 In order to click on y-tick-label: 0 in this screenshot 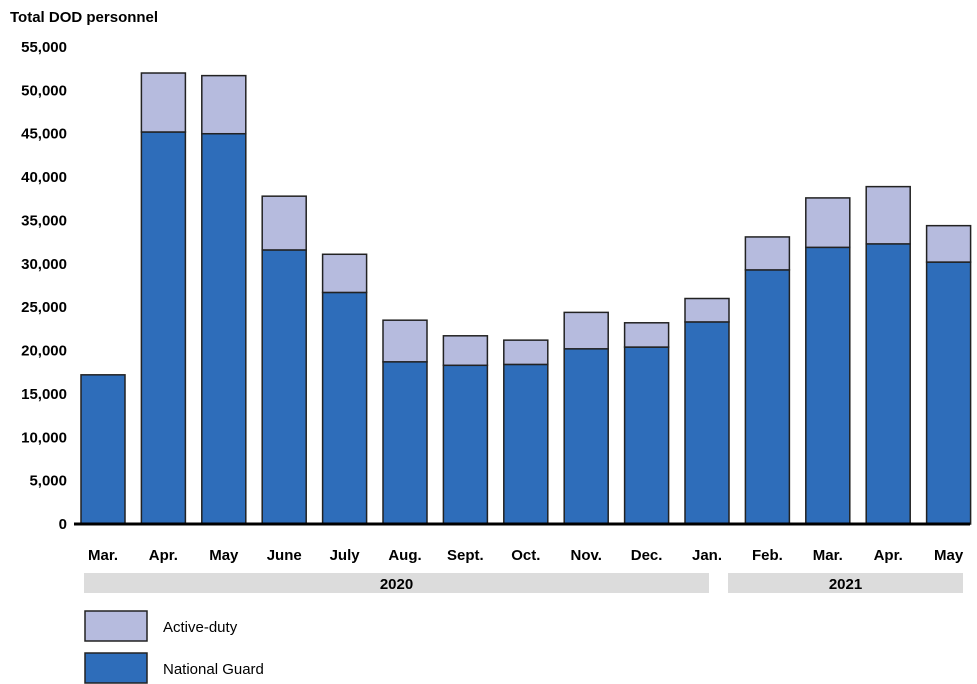, I will do `click(63, 524)`.